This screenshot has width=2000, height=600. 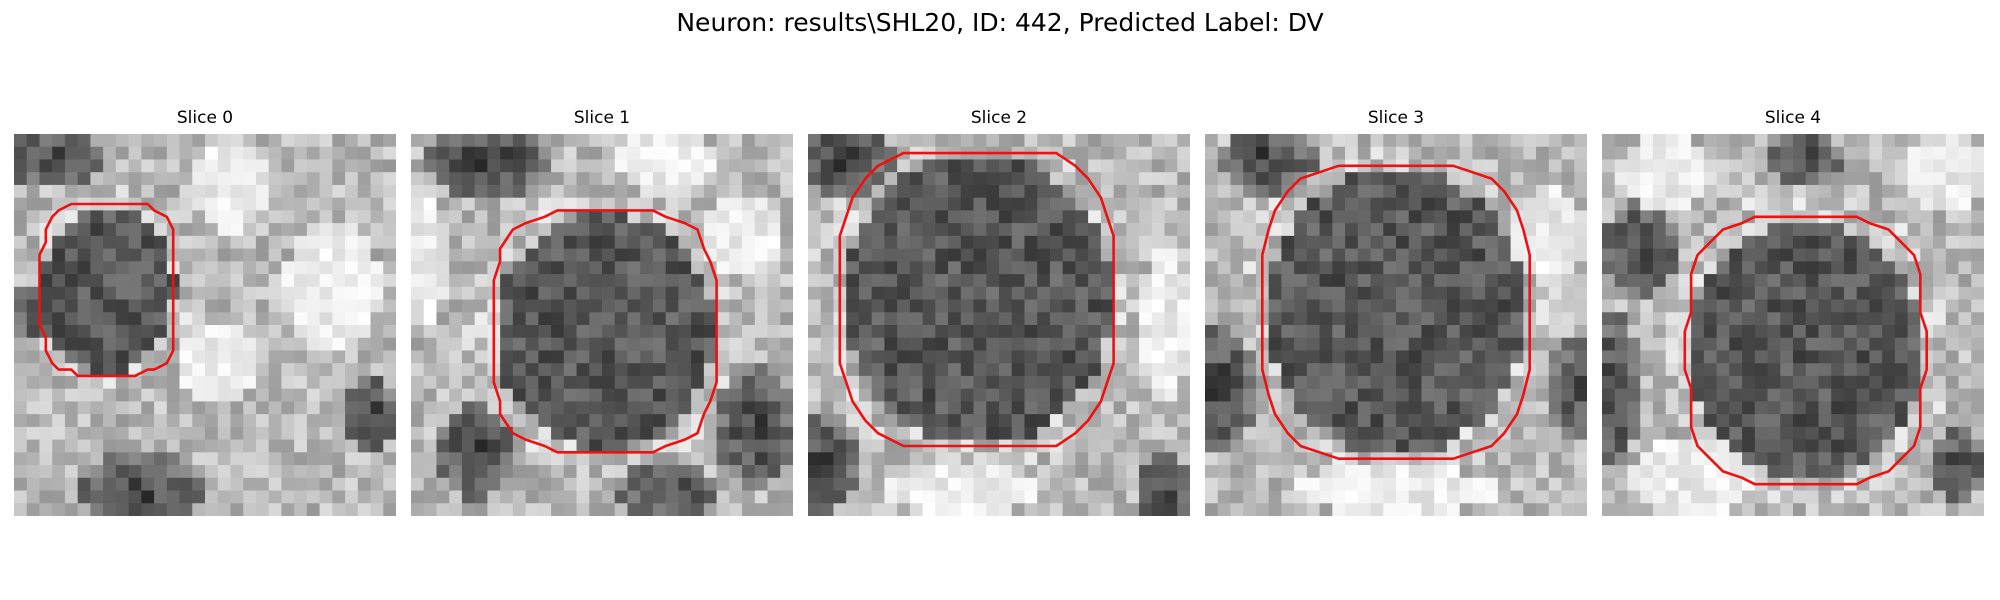 I want to click on slice-title-0: Slice 0, so click(x=205, y=118).